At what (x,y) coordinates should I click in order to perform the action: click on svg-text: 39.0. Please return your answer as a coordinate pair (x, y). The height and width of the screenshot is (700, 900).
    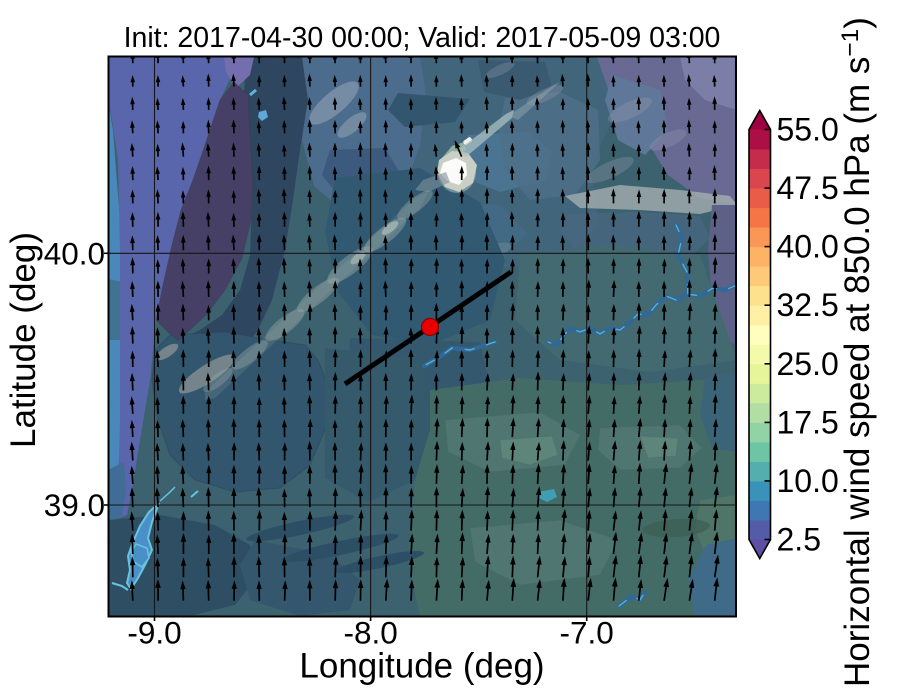
    Looking at the image, I should click on (74, 505).